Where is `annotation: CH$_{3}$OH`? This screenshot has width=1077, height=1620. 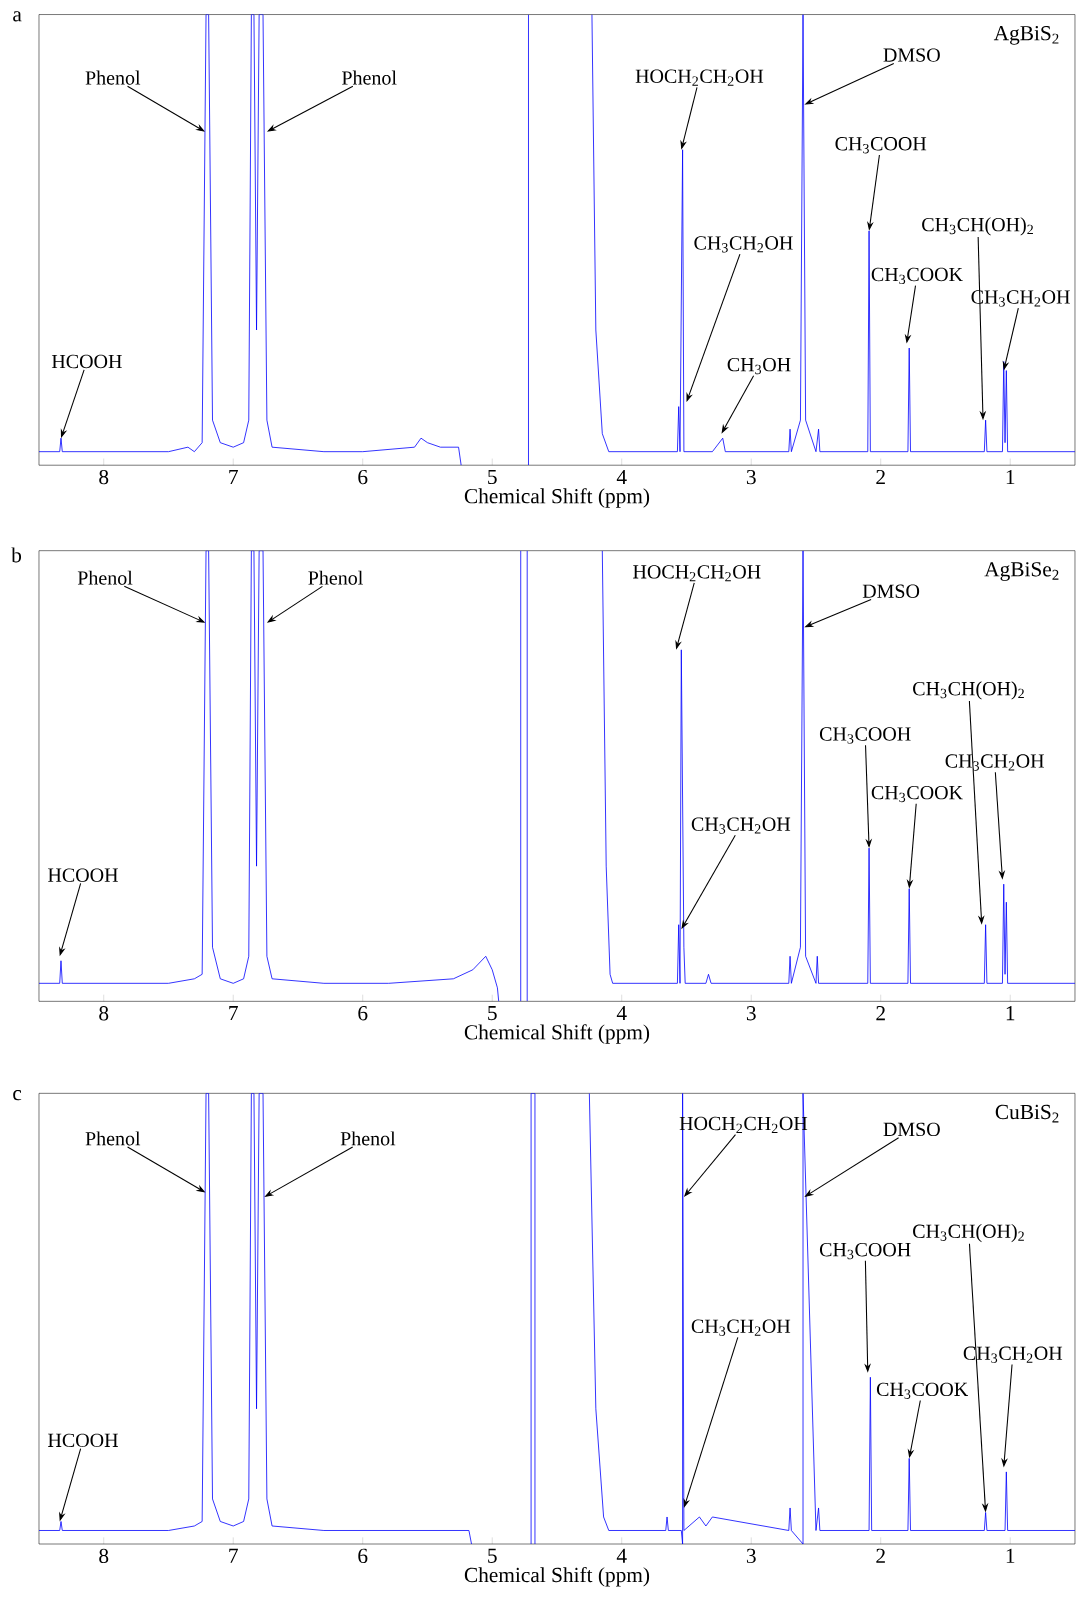
annotation: CH$_{3}$OH is located at coordinates (759, 366).